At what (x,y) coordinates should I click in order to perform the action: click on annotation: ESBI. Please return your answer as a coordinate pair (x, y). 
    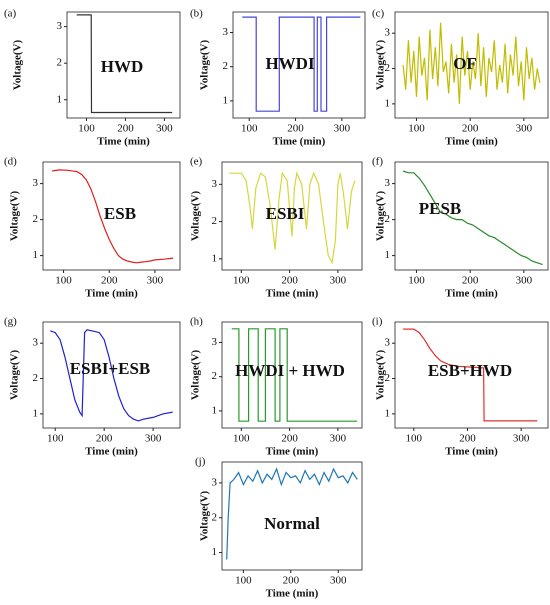
    Looking at the image, I should click on (285, 213).